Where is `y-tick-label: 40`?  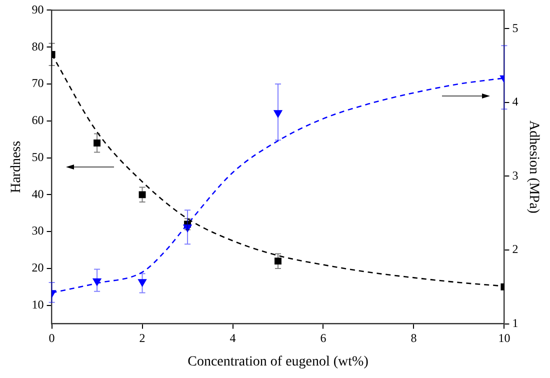
y-tick-label: 40 is located at coordinates (38, 193).